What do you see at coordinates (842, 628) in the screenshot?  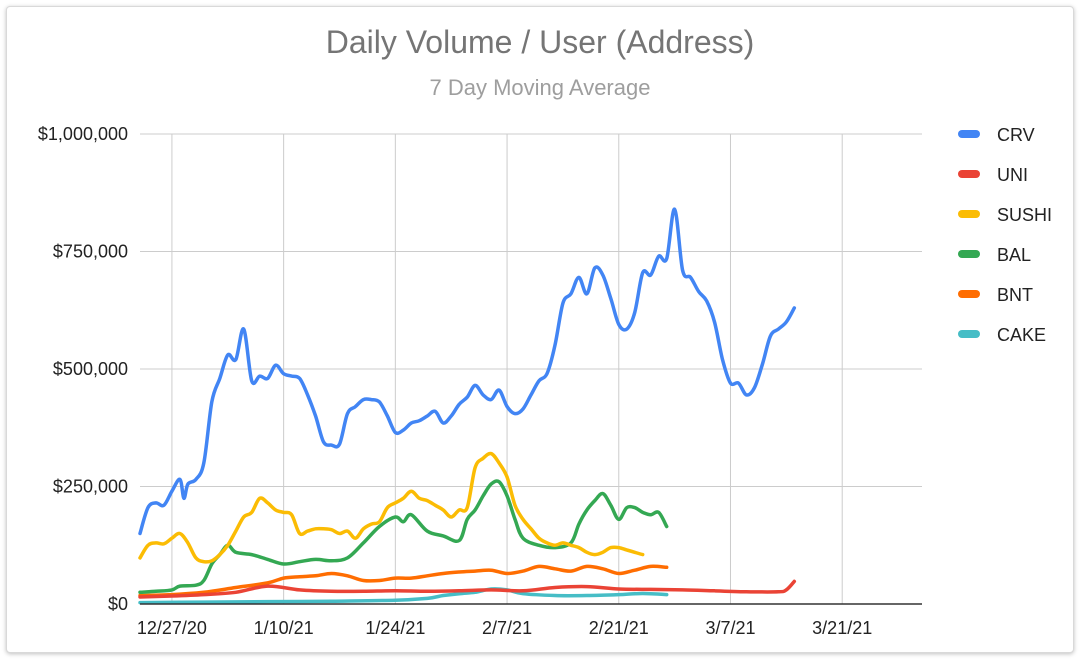 I see `x-tick-label: 3/21/21` at bounding box center [842, 628].